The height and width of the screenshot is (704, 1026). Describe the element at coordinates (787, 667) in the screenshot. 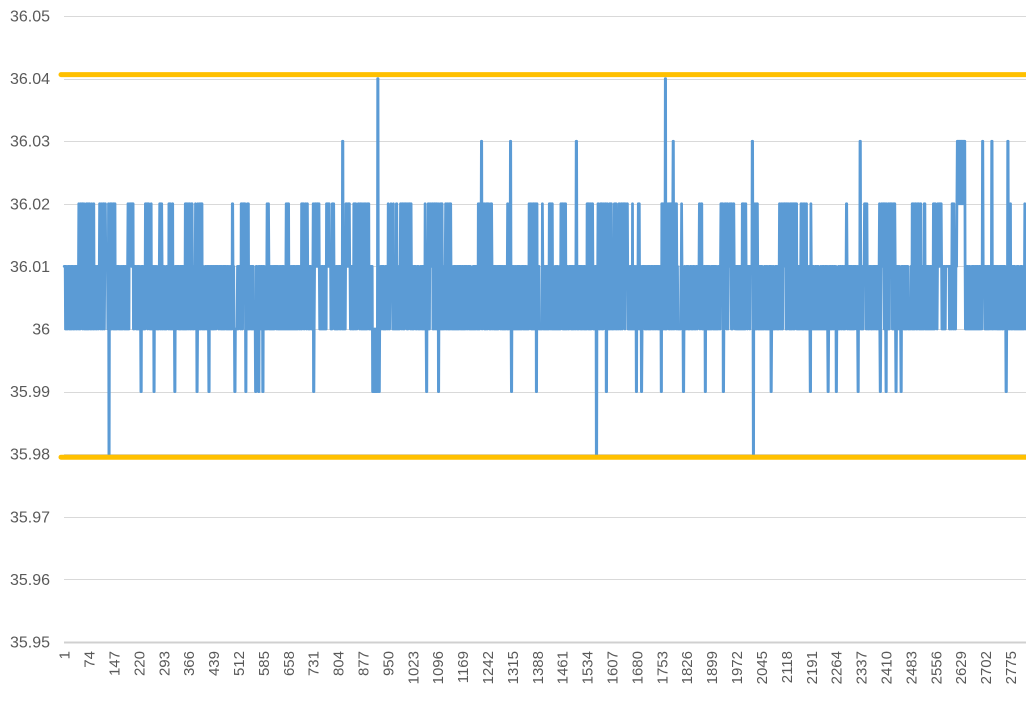

I see `x-axis-label: 2118` at that location.